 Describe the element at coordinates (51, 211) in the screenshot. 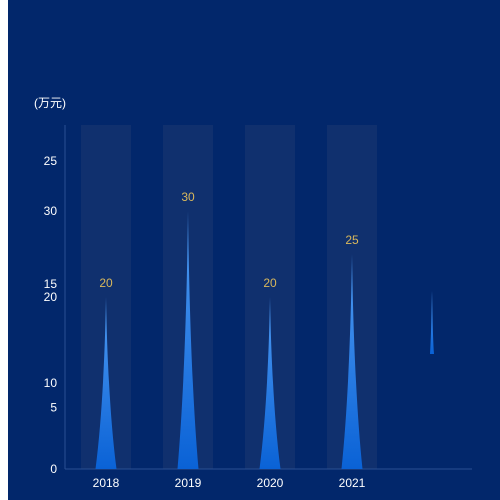

I see `y-tick-label-30: 30` at that location.